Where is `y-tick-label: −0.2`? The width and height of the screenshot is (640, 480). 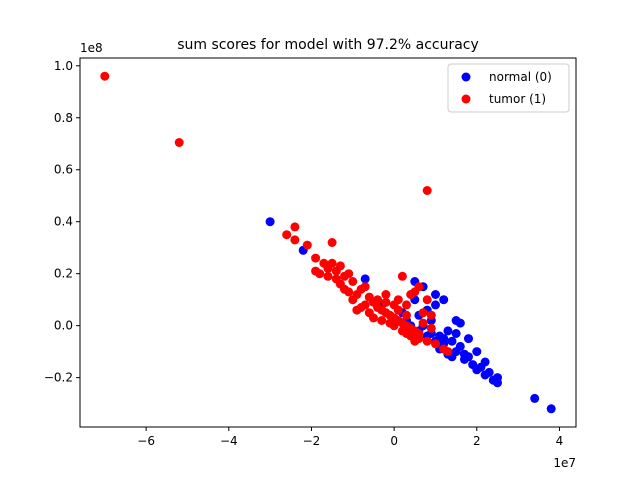 y-tick-label: −0.2 is located at coordinates (58, 378).